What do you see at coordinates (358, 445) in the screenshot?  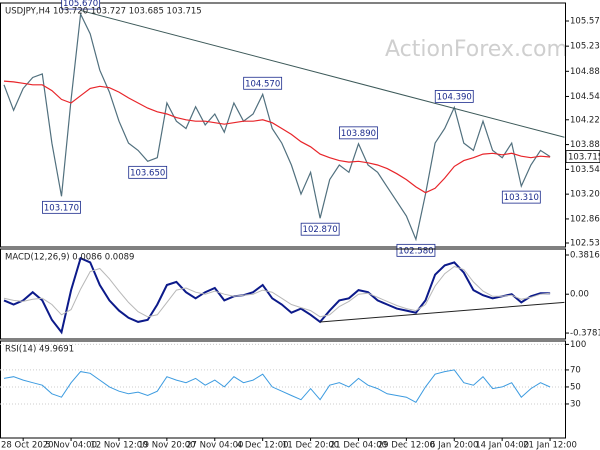 I see `x-tick-label: 21 Dec 04:00` at bounding box center [358, 445].